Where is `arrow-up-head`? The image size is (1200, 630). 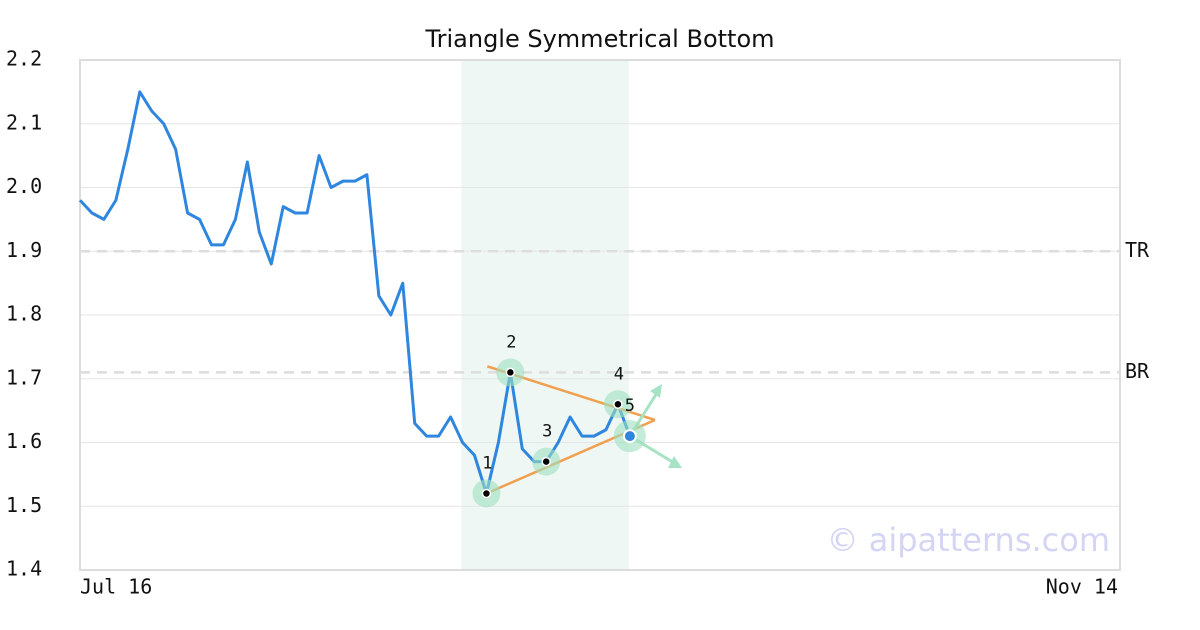 arrow-up-head is located at coordinates (656, 391).